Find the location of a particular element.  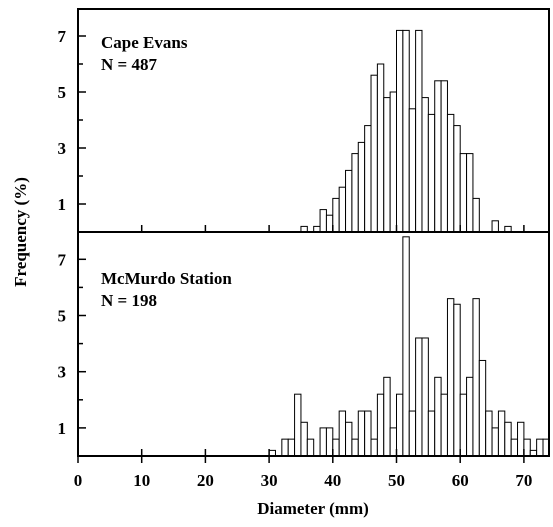

x-tick-label: 40 is located at coordinates (332, 480).